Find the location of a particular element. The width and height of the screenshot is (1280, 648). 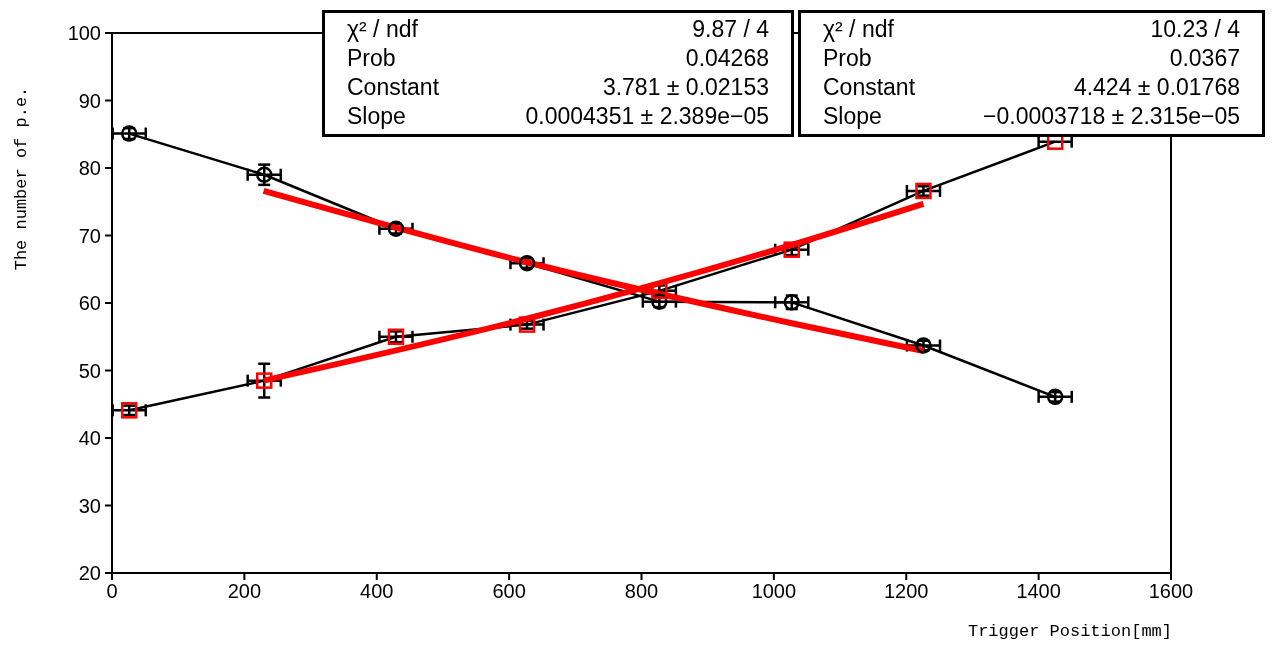

y-tick-label: 30 is located at coordinates (89, 505).